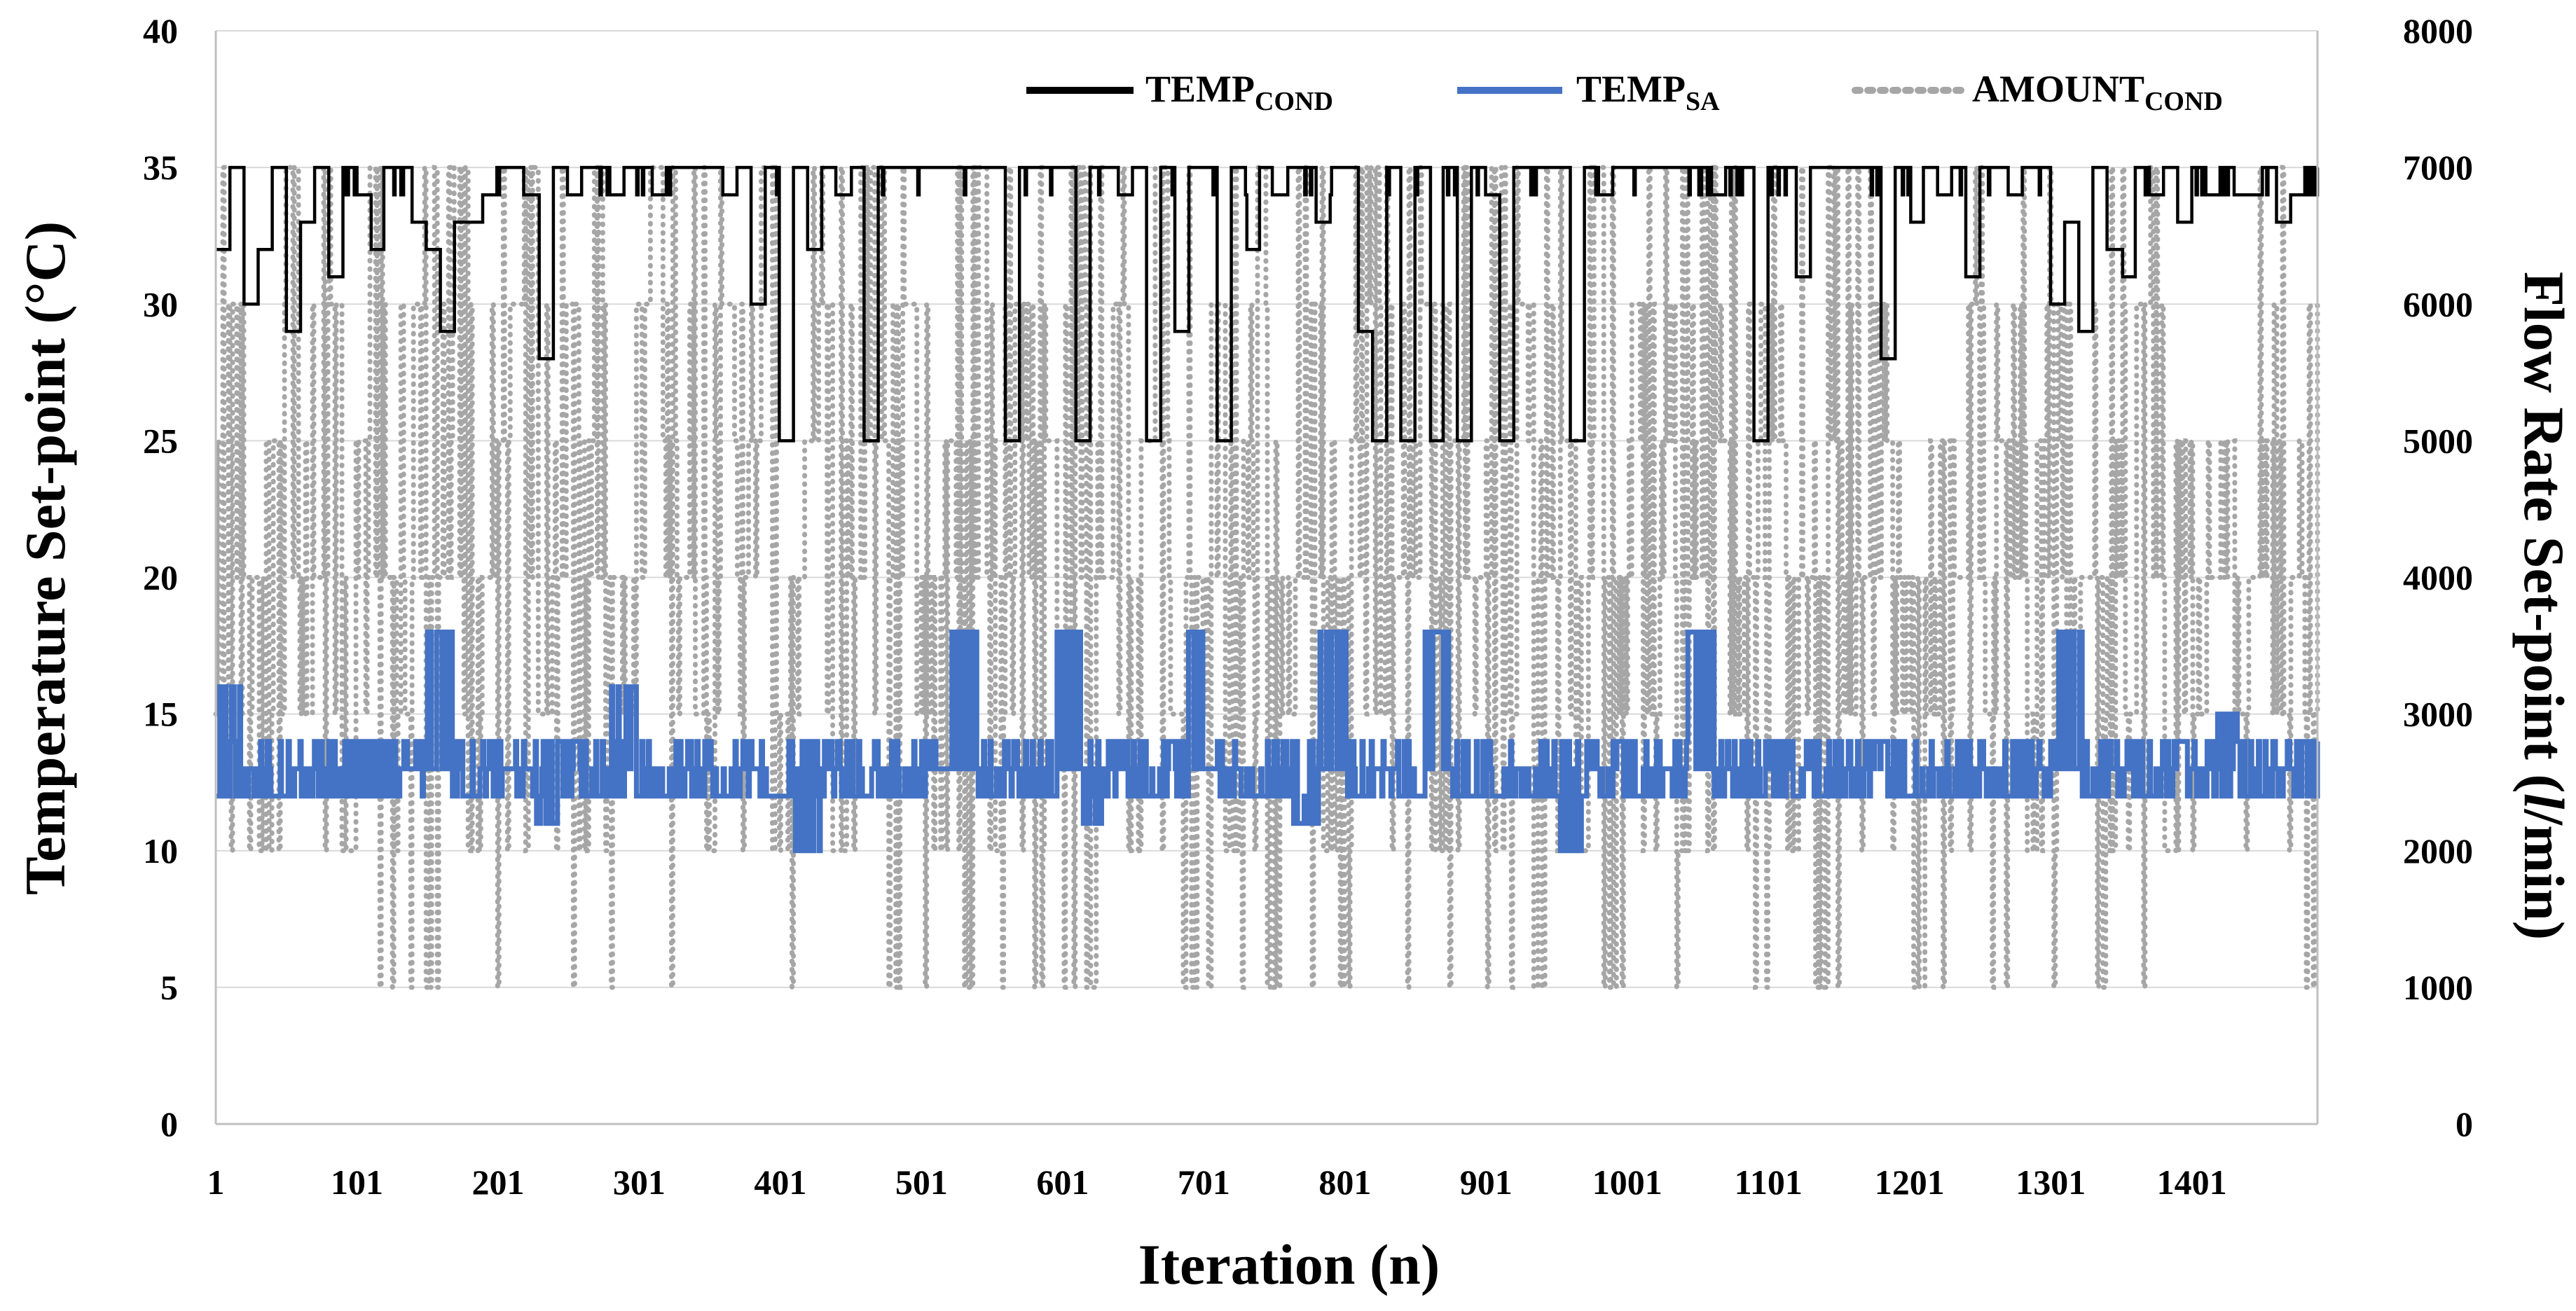  I want to click on x-tick-label: 1, so click(216, 1182).